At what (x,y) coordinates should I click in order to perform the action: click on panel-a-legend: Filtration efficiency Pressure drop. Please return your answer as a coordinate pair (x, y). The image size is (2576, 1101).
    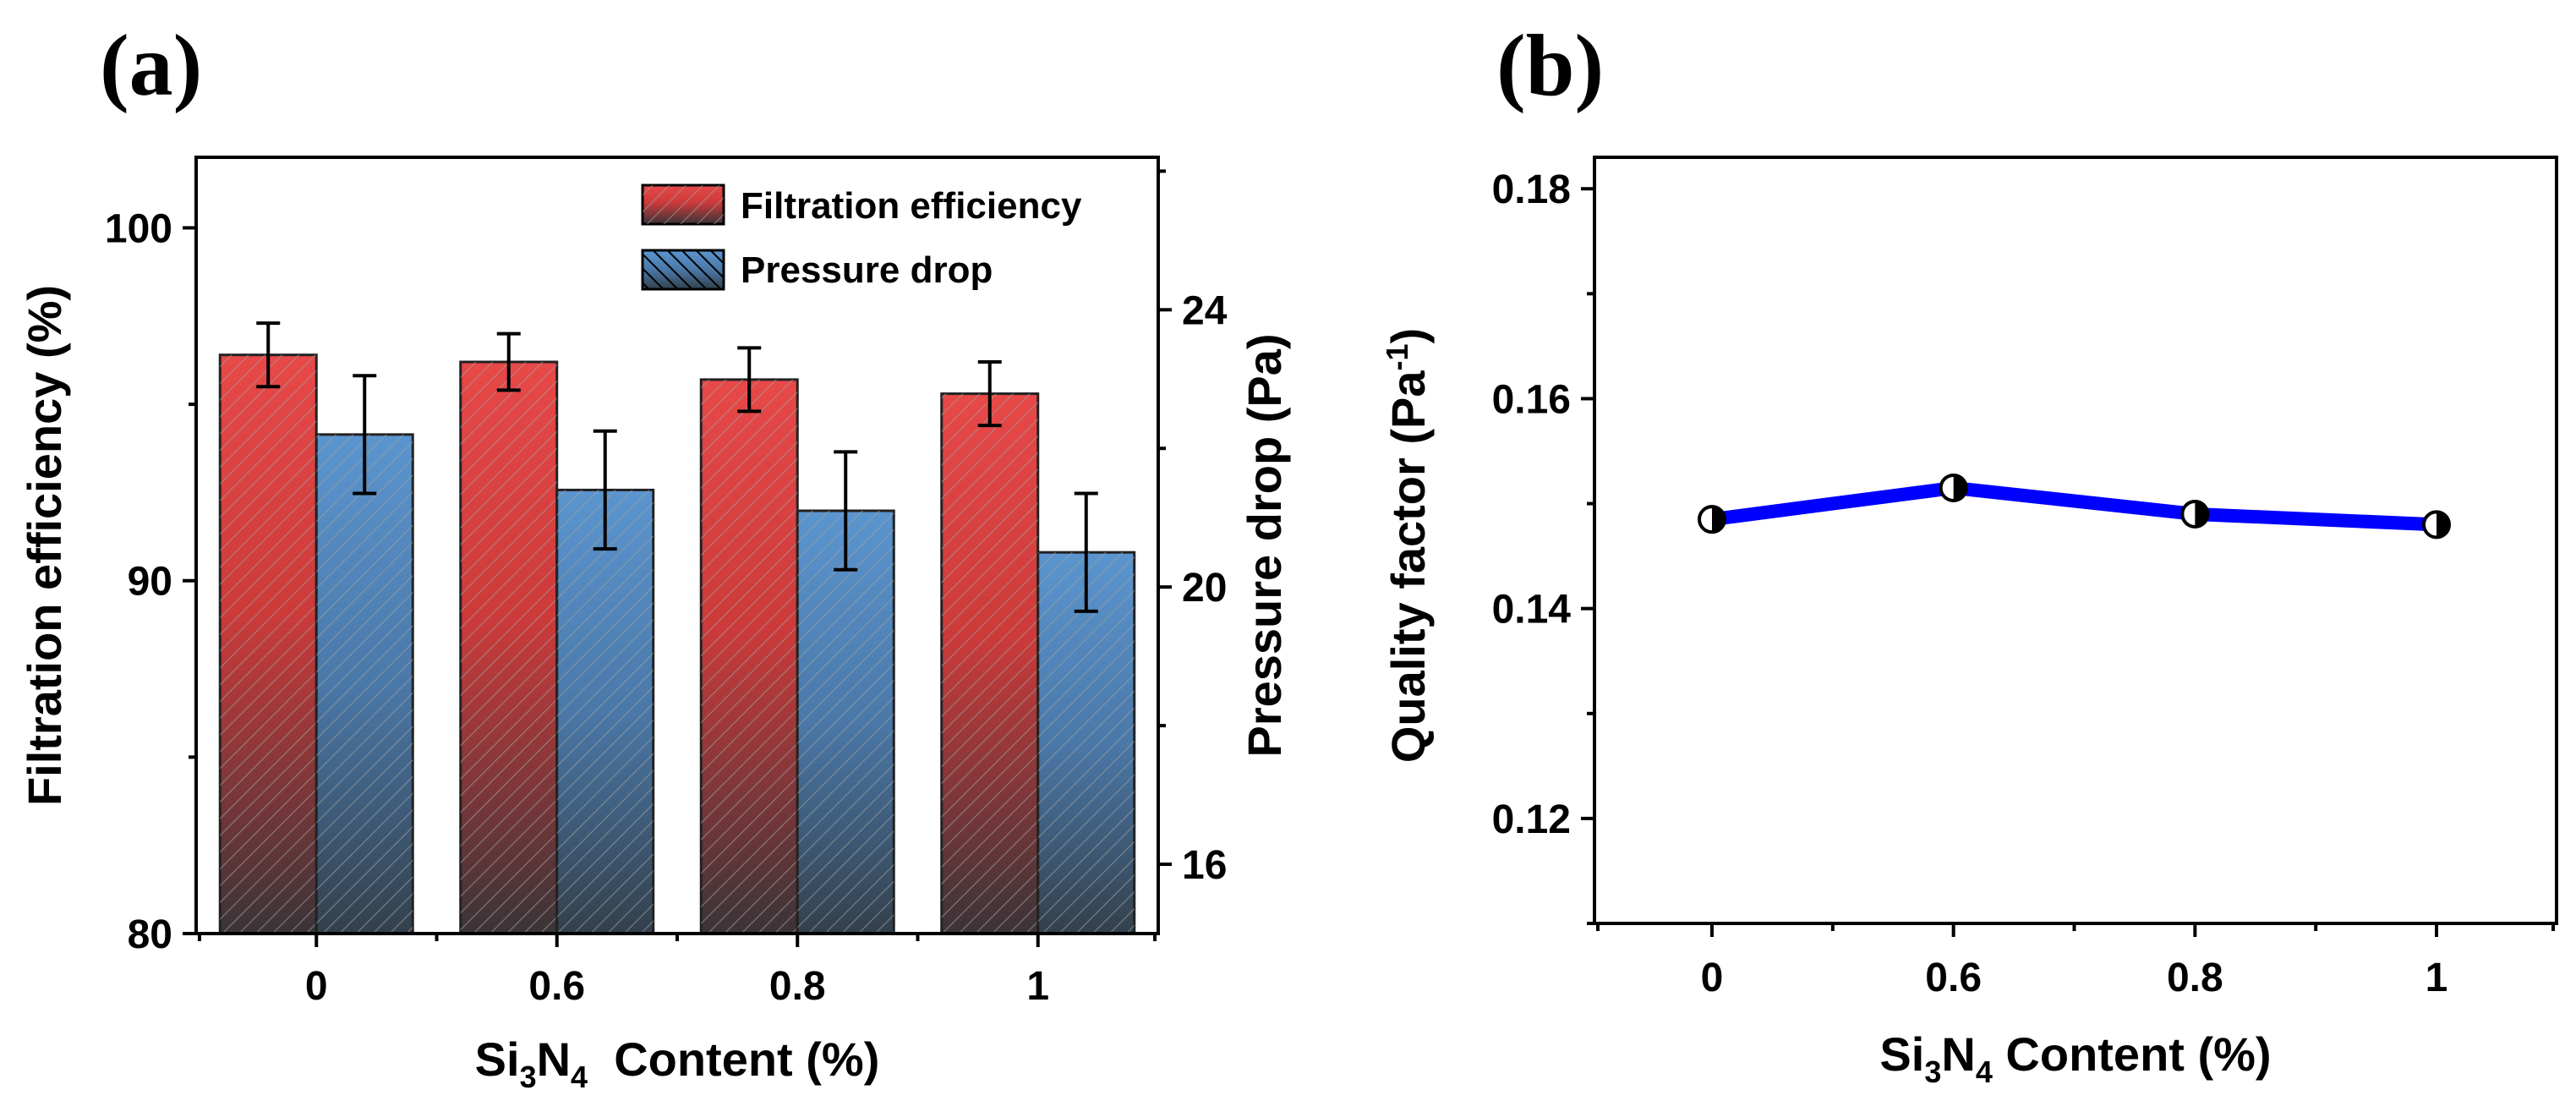
    Looking at the image, I should click on (861, 237).